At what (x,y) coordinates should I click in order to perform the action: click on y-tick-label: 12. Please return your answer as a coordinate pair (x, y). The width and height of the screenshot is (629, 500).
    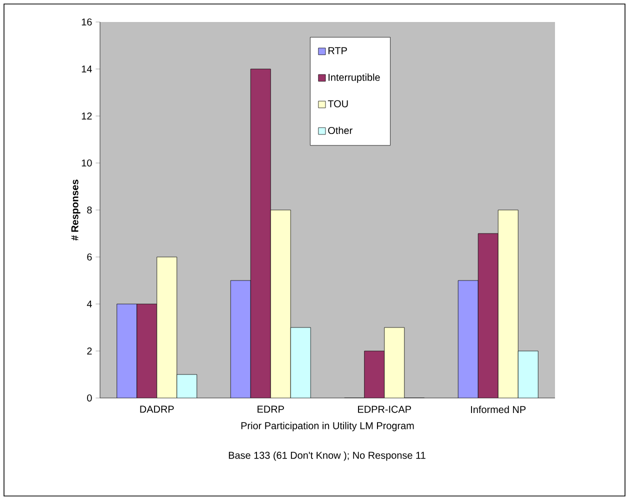
    Looking at the image, I should click on (87, 116).